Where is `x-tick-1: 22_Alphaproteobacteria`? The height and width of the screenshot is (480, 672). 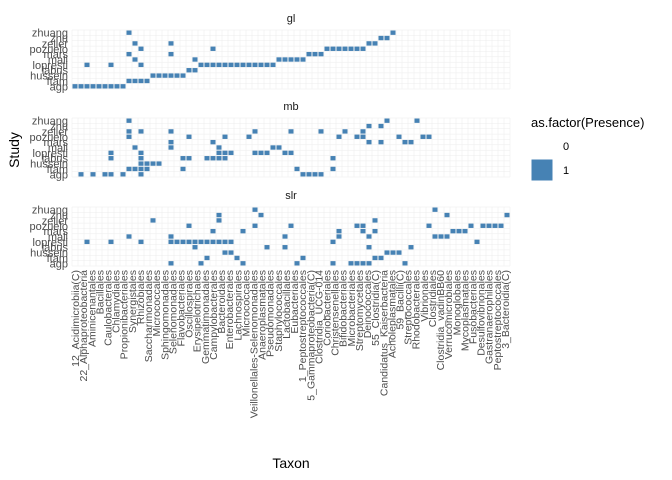 x-tick-1: 22_Alphaproteobacteria is located at coordinates (84, 326).